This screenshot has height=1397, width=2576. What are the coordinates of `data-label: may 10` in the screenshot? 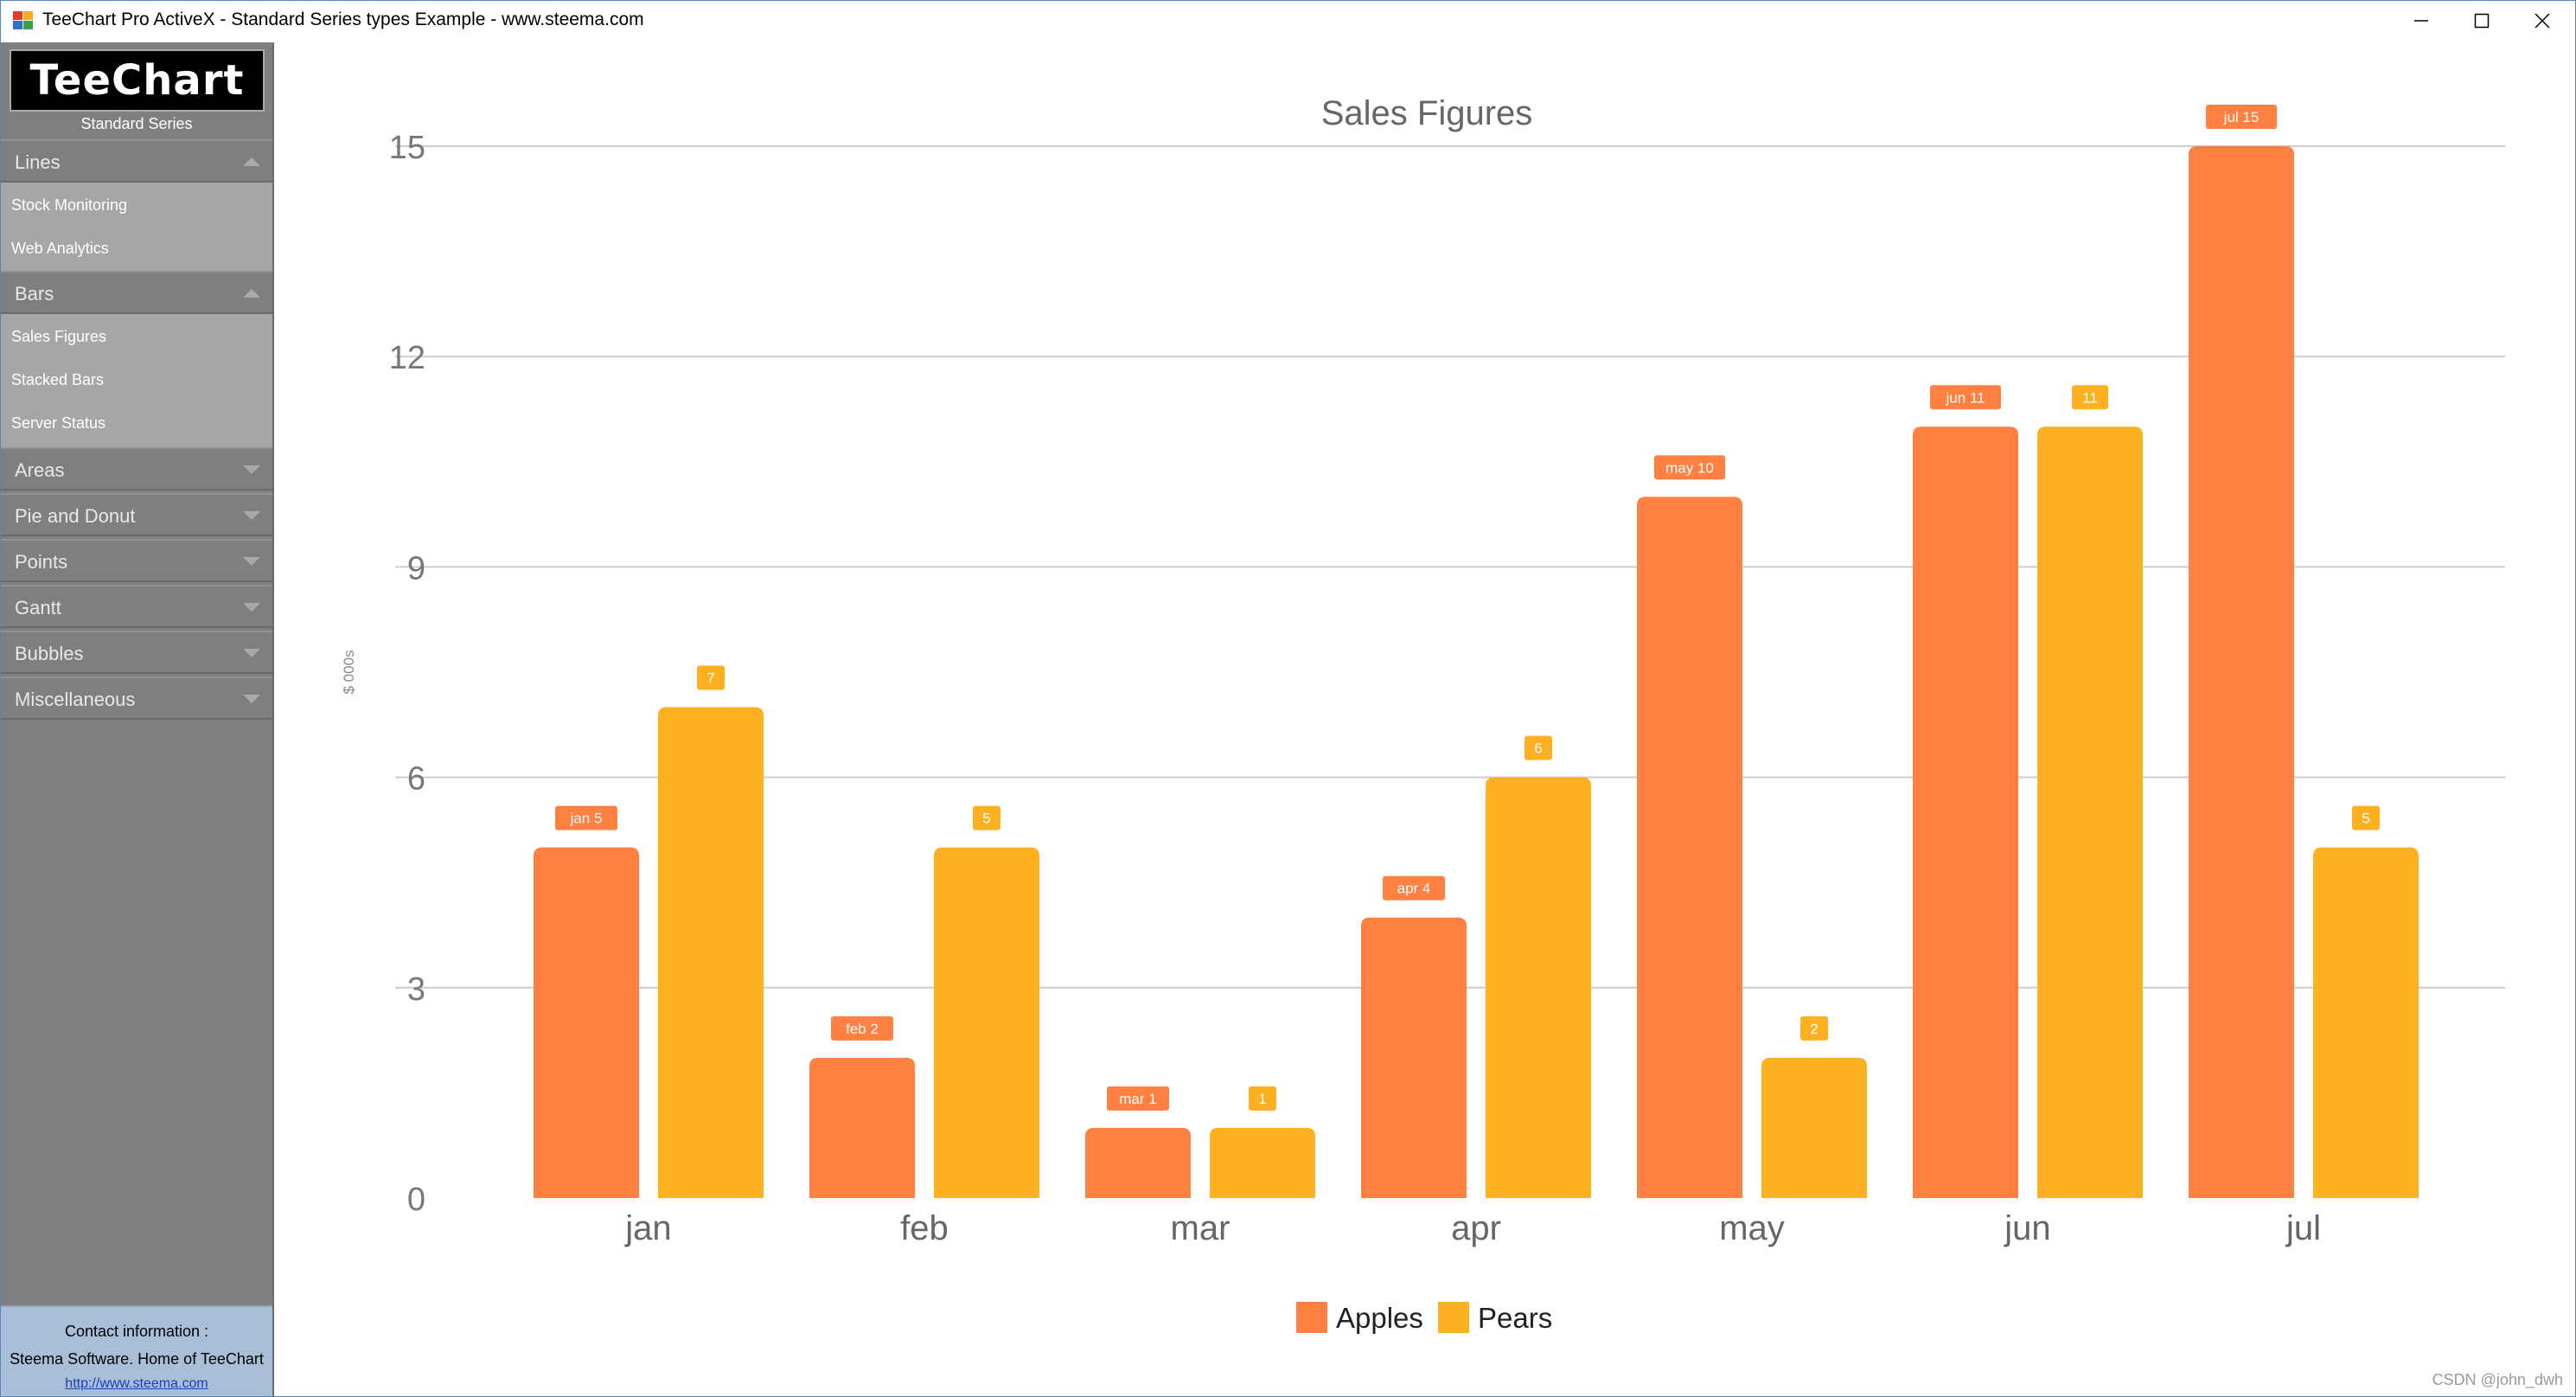 It's located at (1689, 467).